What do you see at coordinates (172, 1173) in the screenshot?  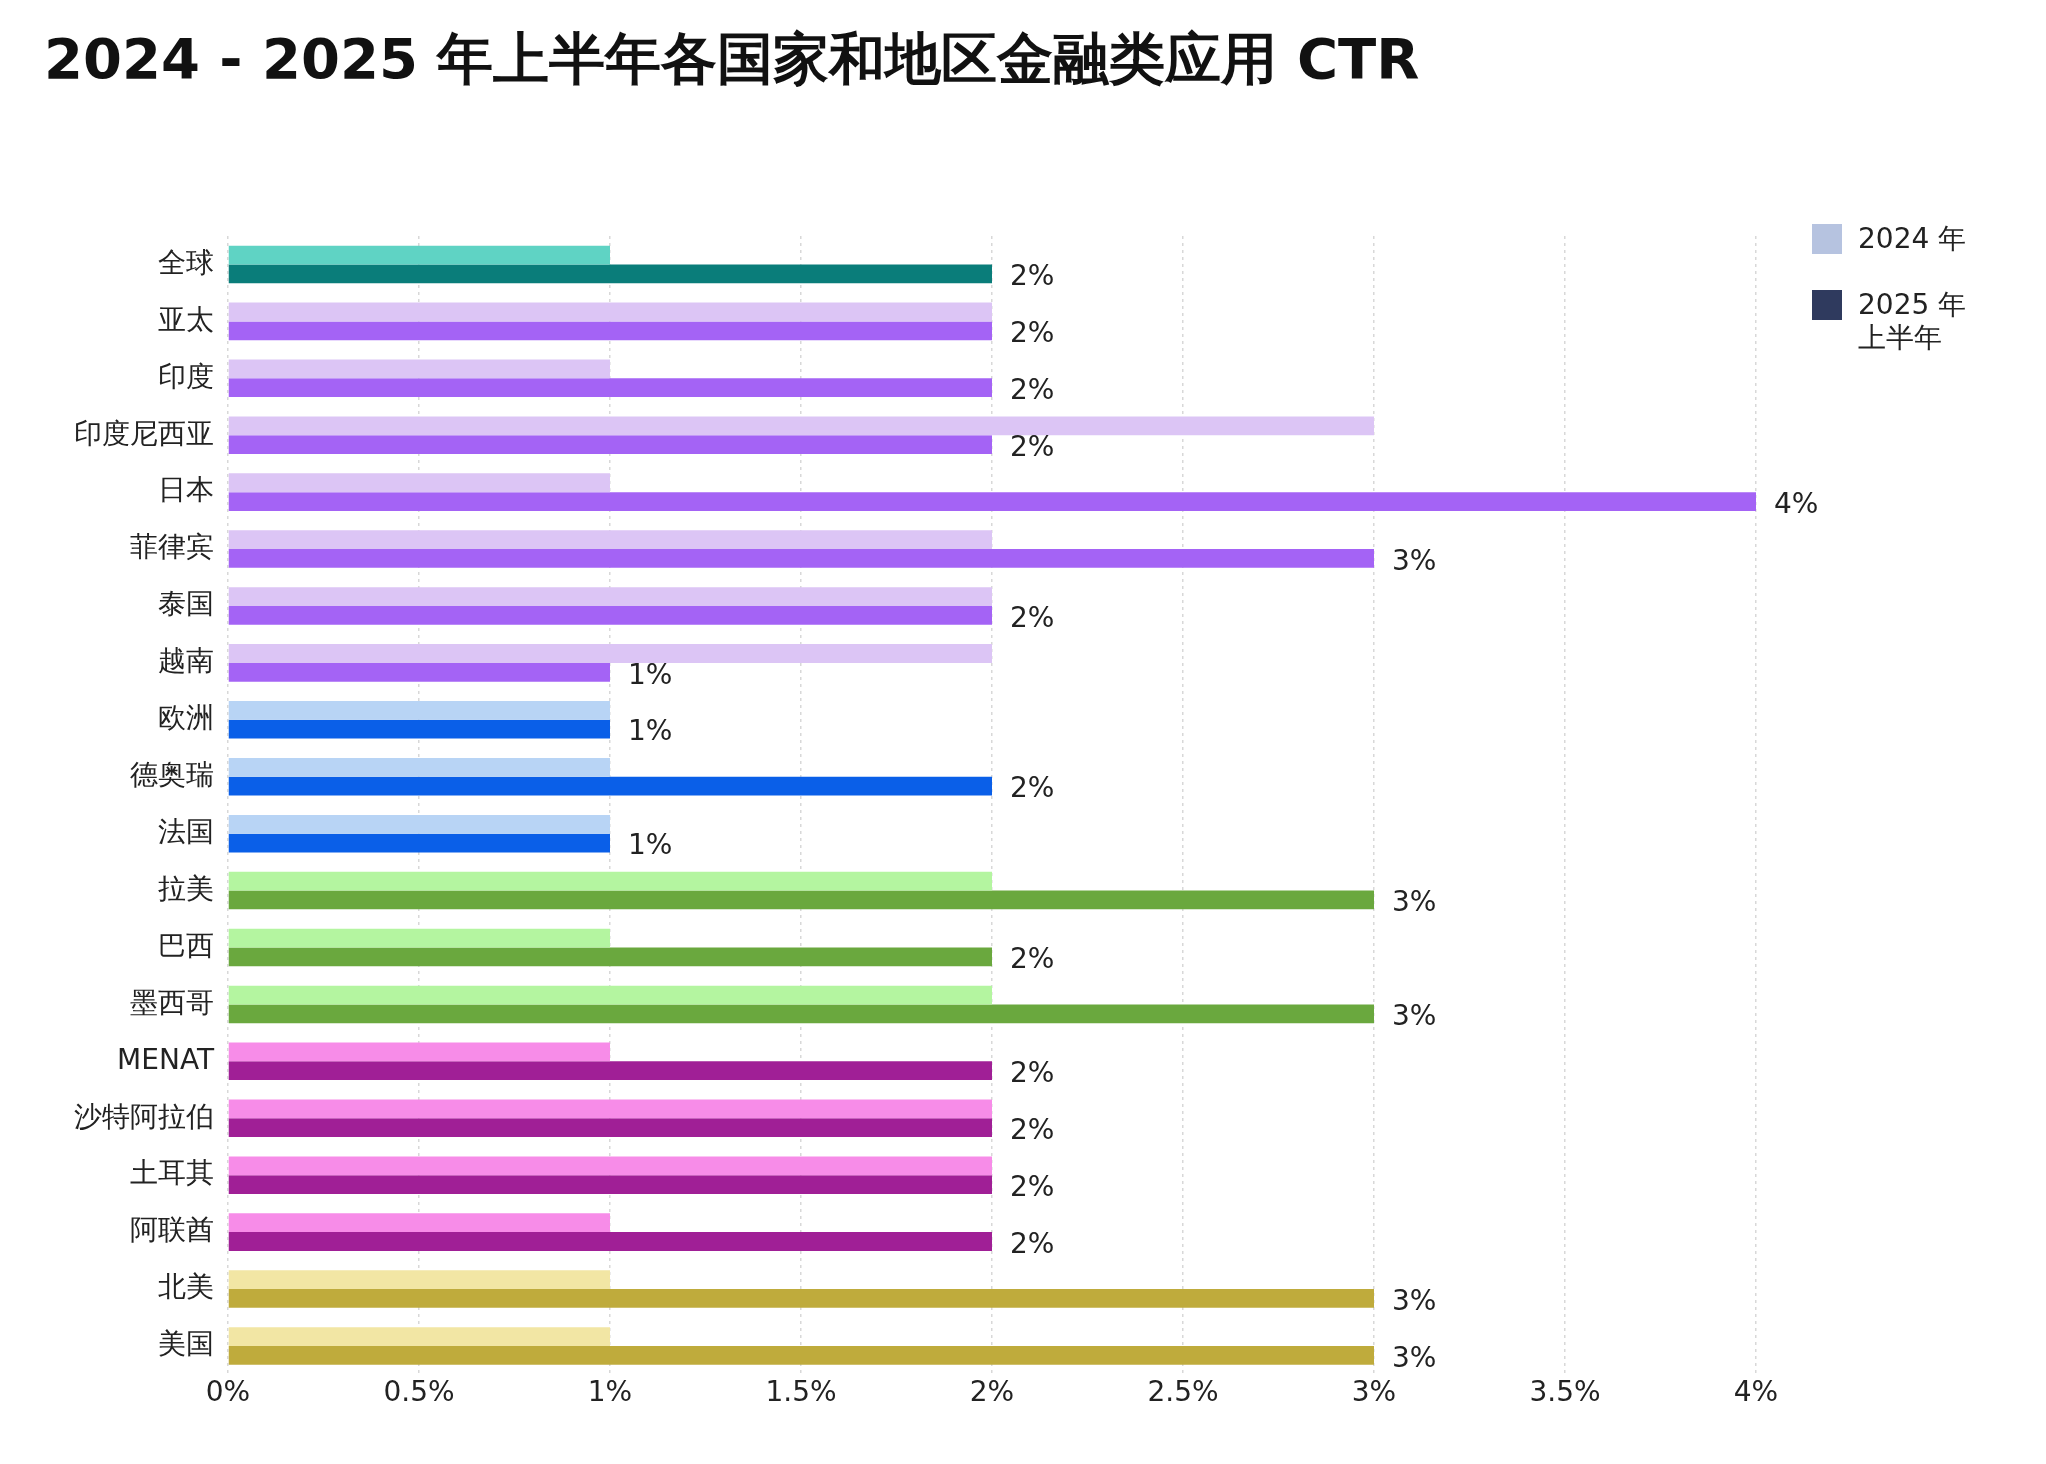 I see `y-tick-label: 土耳其` at bounding box center [172, 1173].